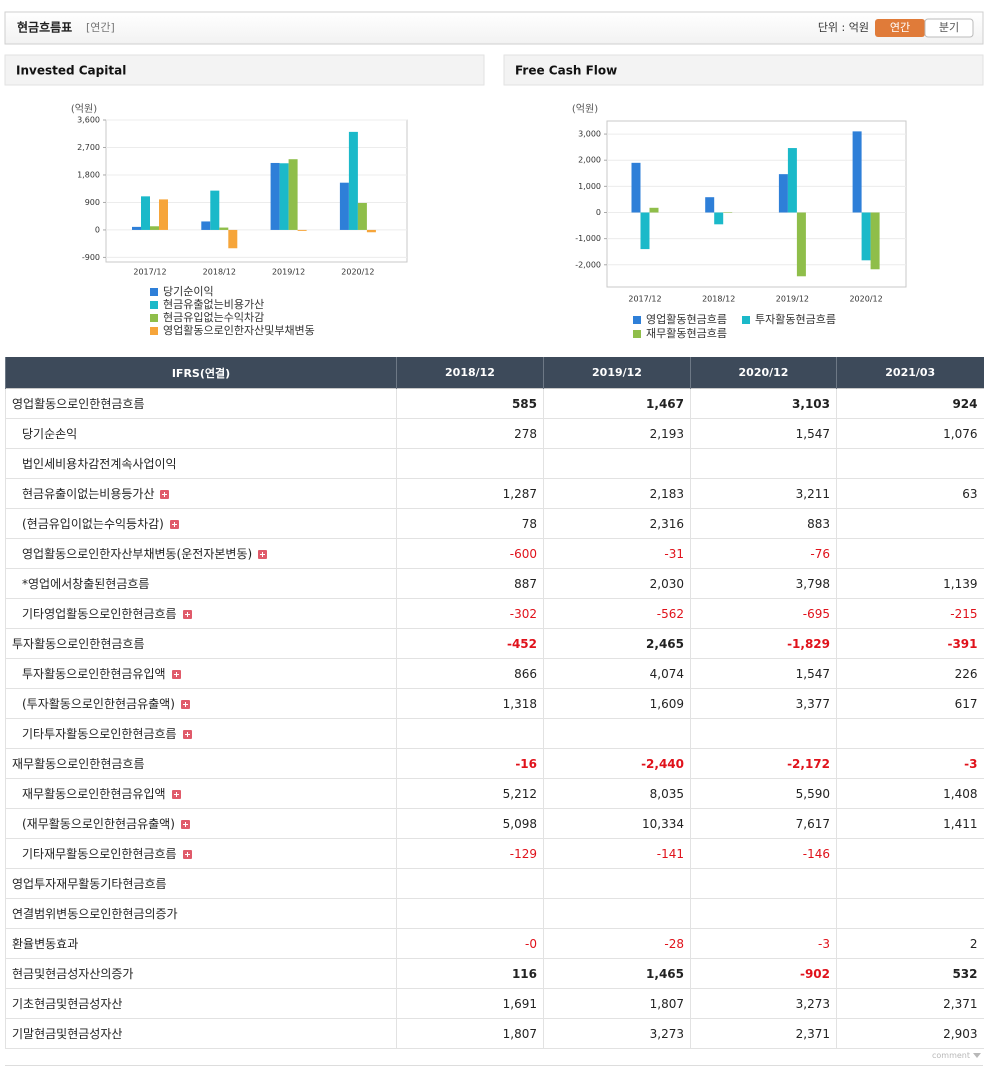 The image size is (989, 1076). What do you see at coordinates (470, 673) in the screenshot?
I see `value-cell: 866` at bounding box center [470, 673].